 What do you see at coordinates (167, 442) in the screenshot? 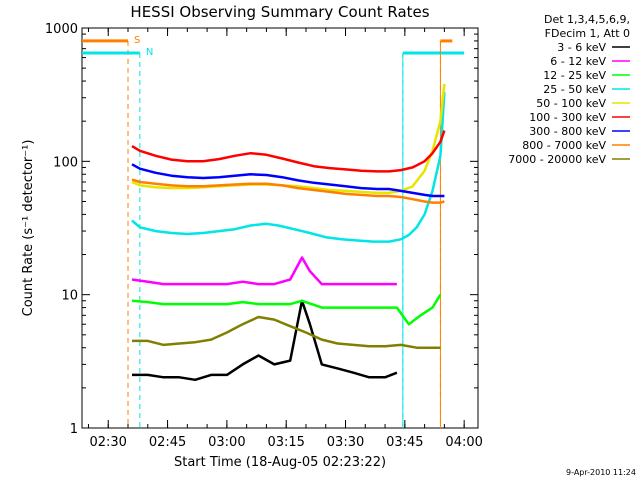
I see `x-tick-label: 02:45` at bounding box center [167, 442].